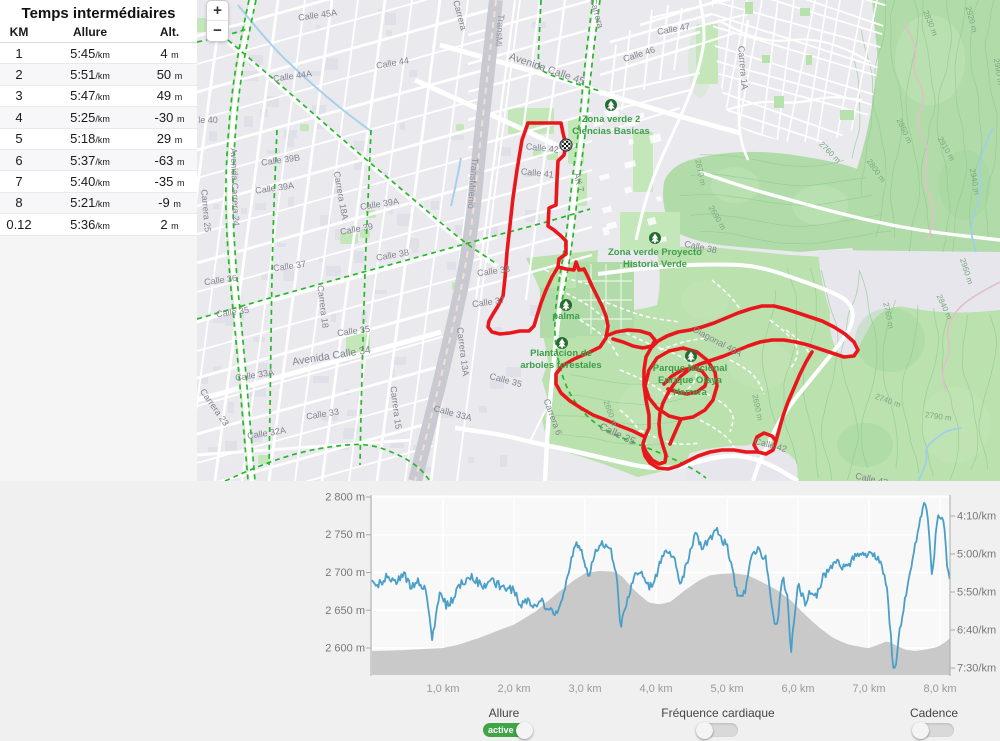 Image resolution: width=1000 pixels, height=741 pixels. Describe the element at coordinates (561, 353) in the screenshot. I see `svg-text: Plantacion de` at that location.